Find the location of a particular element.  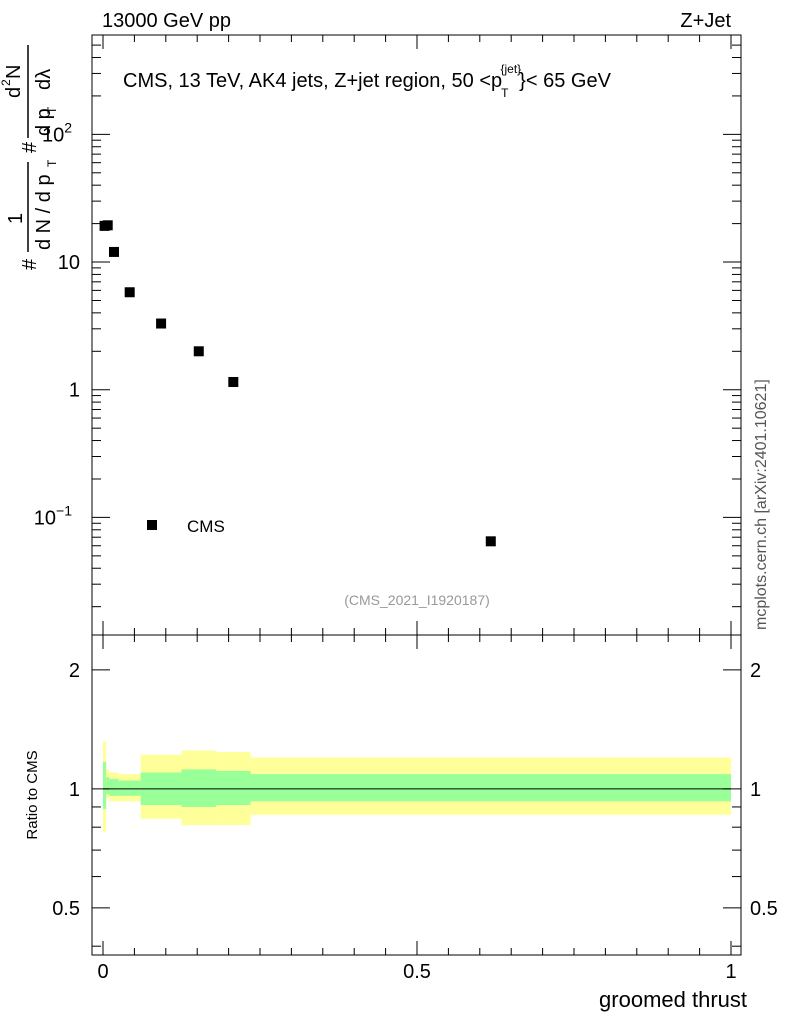

ratio-y-tick-label: 1 is located at coordinates (74, 790).